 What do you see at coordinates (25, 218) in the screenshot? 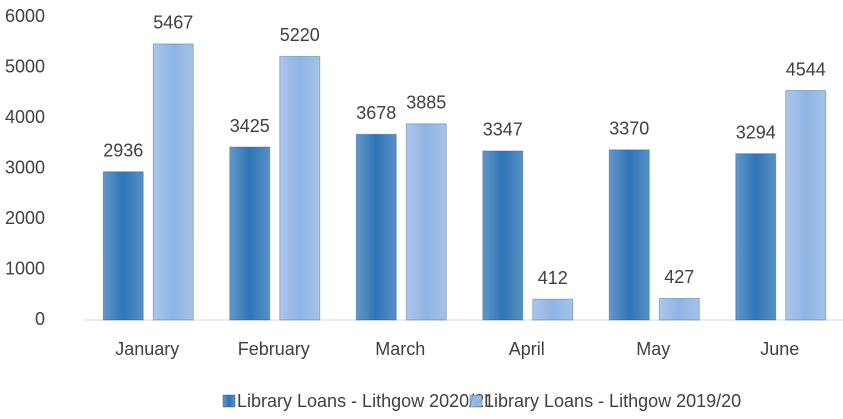
I see `y-tick-label: 2000` at bounding box center [25, 218].